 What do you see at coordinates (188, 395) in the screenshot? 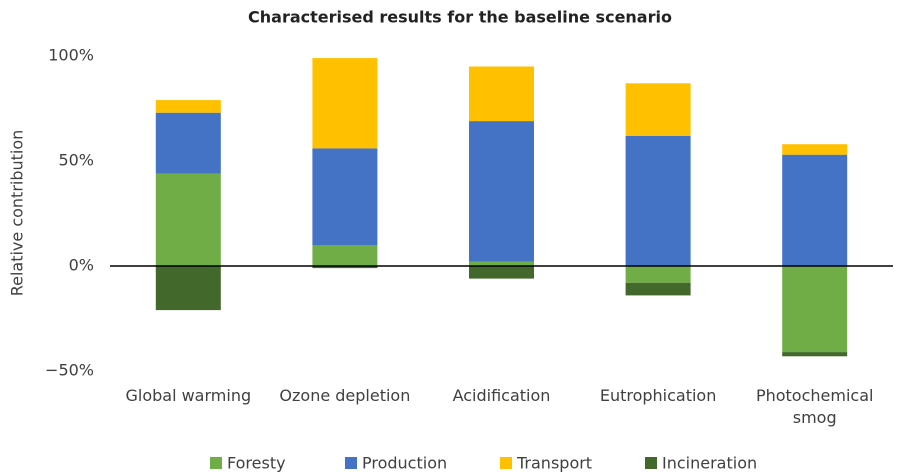
I see `x-tick-label: Global warming` at bounding box center [188, 395].